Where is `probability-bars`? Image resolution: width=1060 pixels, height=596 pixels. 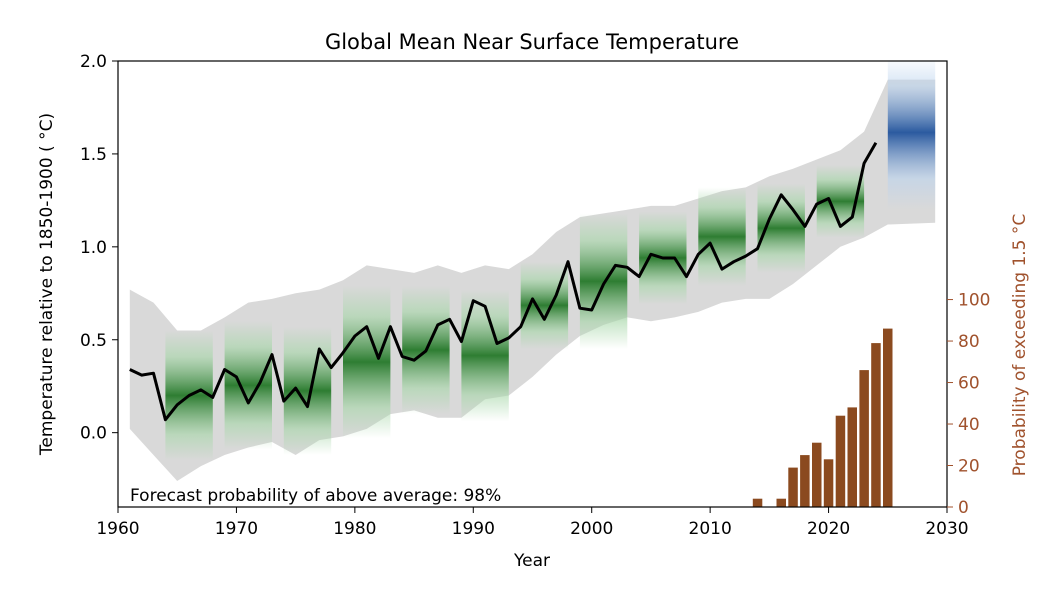 probability-bars is located at coordinates (822, 417).